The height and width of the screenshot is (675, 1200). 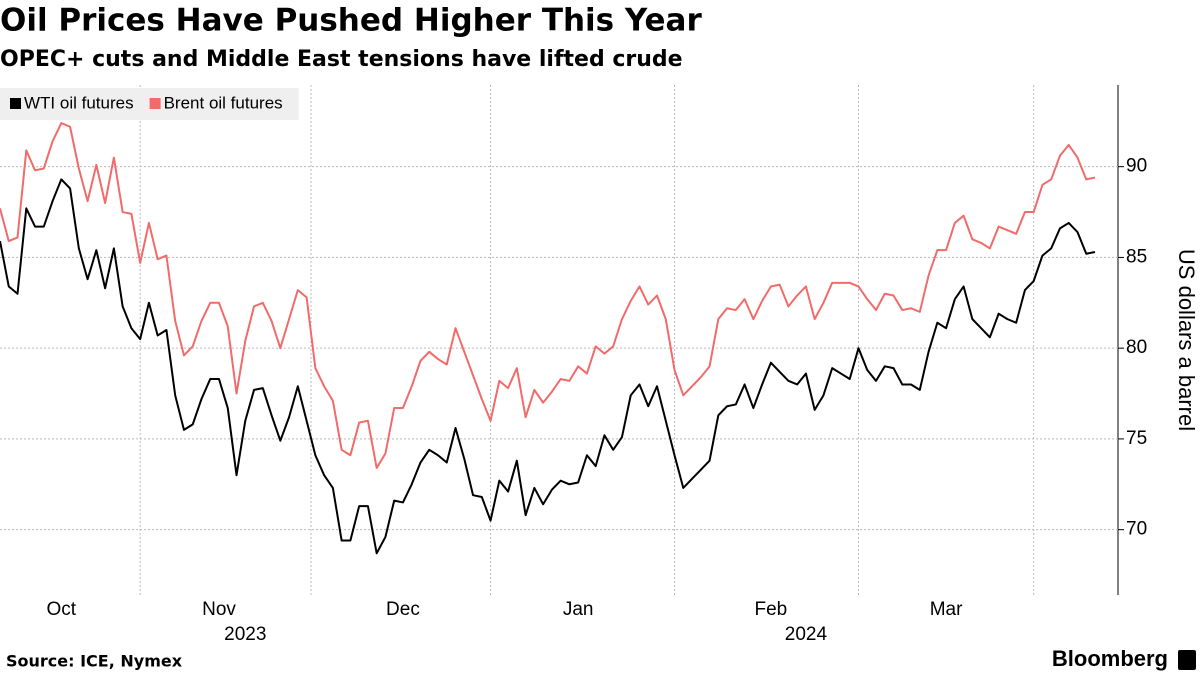 I want to click on y-tick-label: 90, so click(x=1136, y=166).